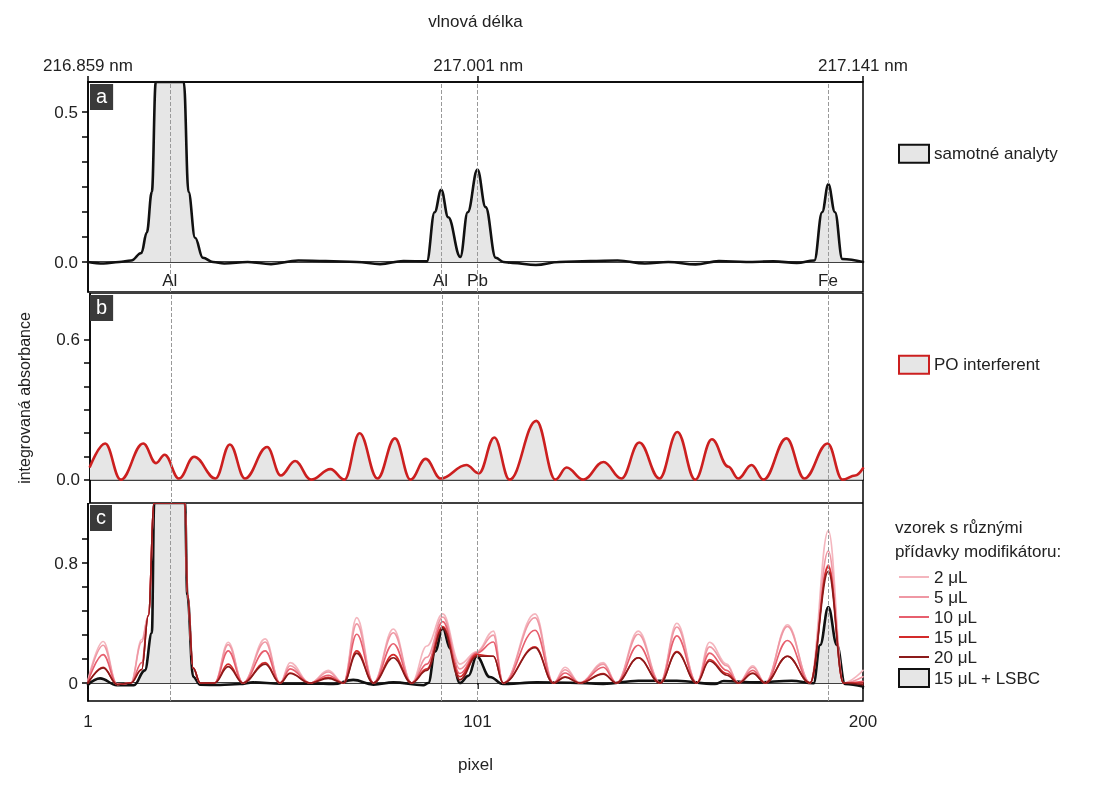  What do you see at coordinates (477, 280) in the screenshot?
I see `annotation: Pb` at bounding box center [477, 280].